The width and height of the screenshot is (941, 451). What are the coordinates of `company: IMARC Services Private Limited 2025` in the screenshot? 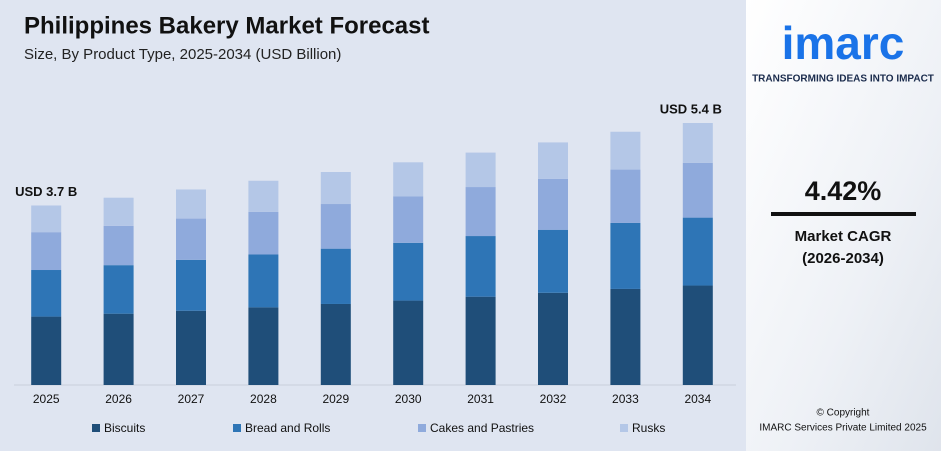 It's located at (843, 428).